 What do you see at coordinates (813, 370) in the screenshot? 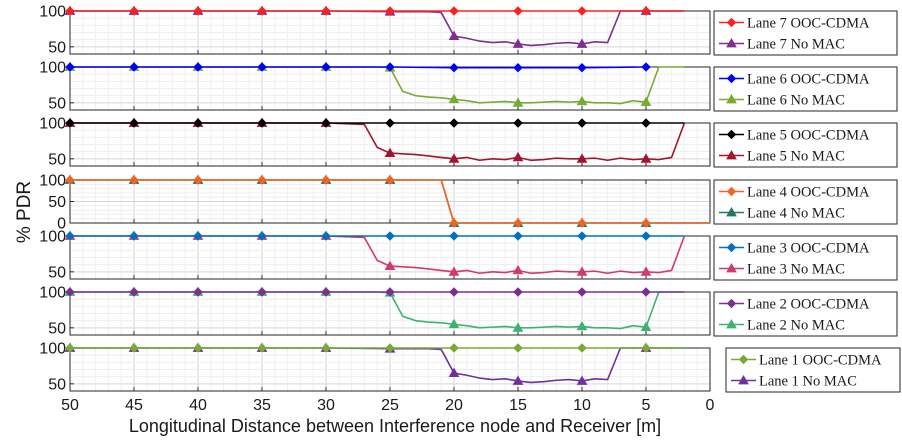
I see `legend-lane-1: Lane 1 OOC-CDMA Lane 1 No MAC` at bounding box center [813, 370].